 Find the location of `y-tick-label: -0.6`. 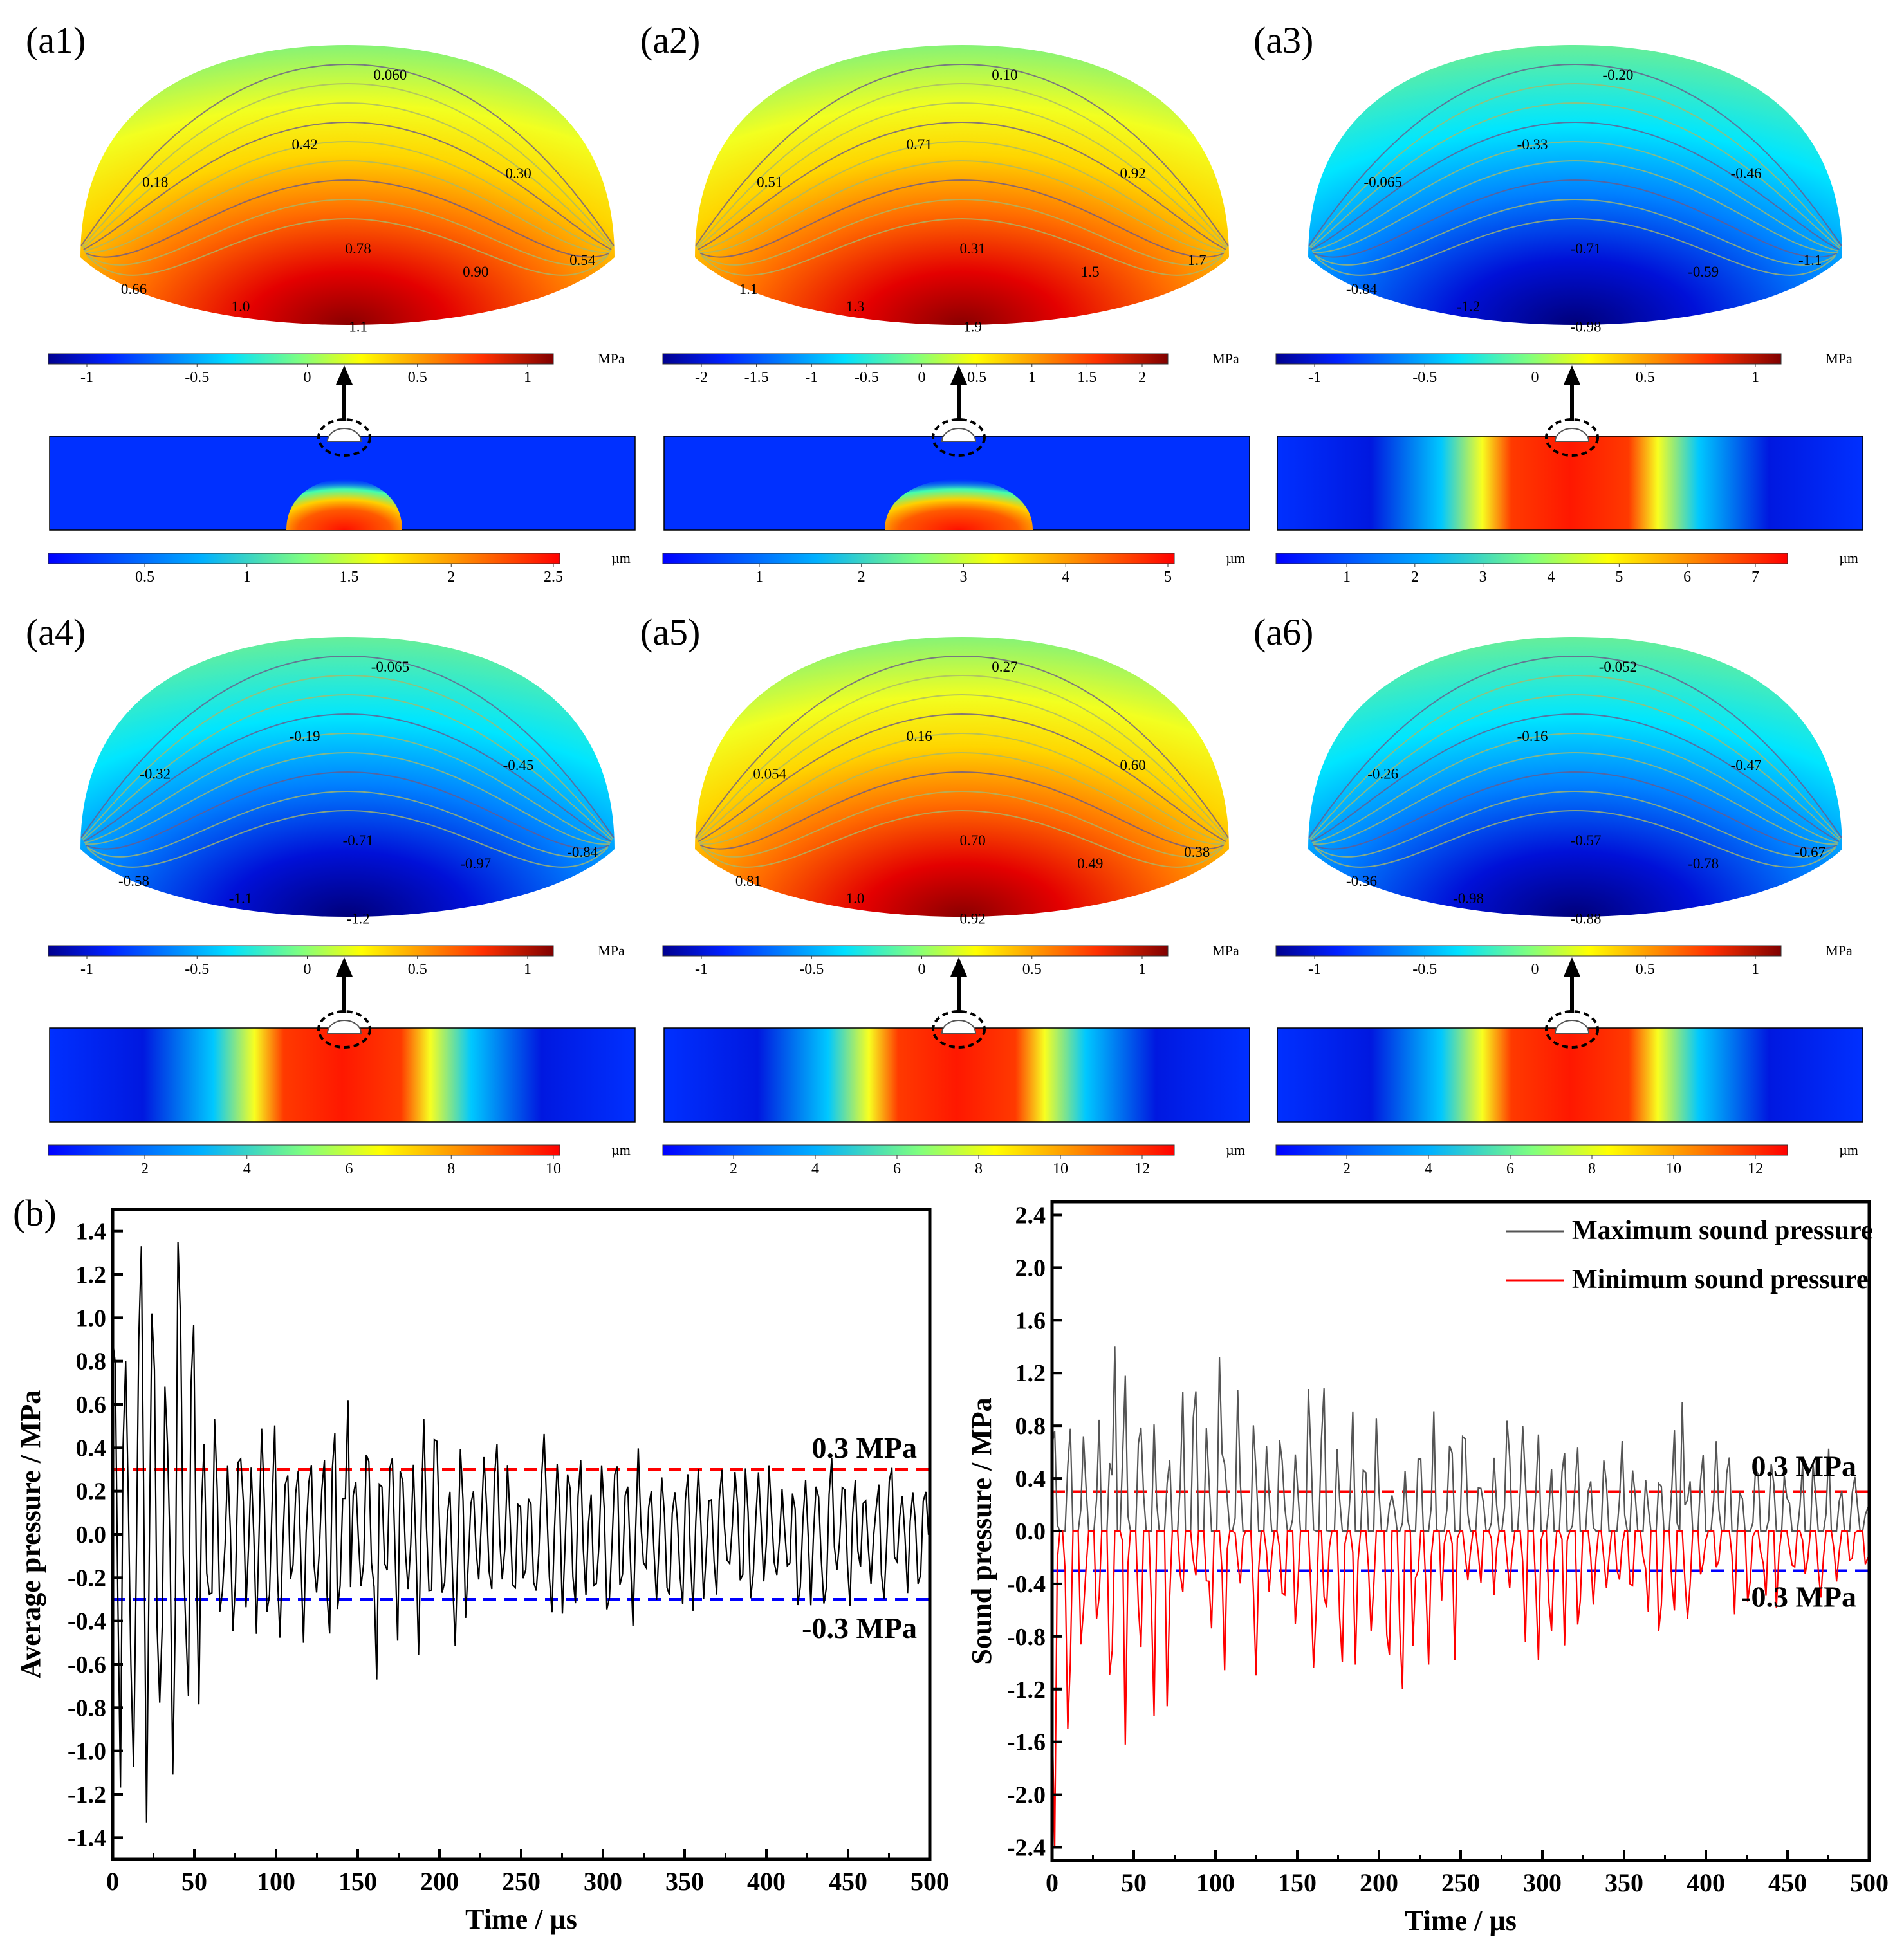

y-tick-label: -0.6 is located at coordinates (87, 1664).